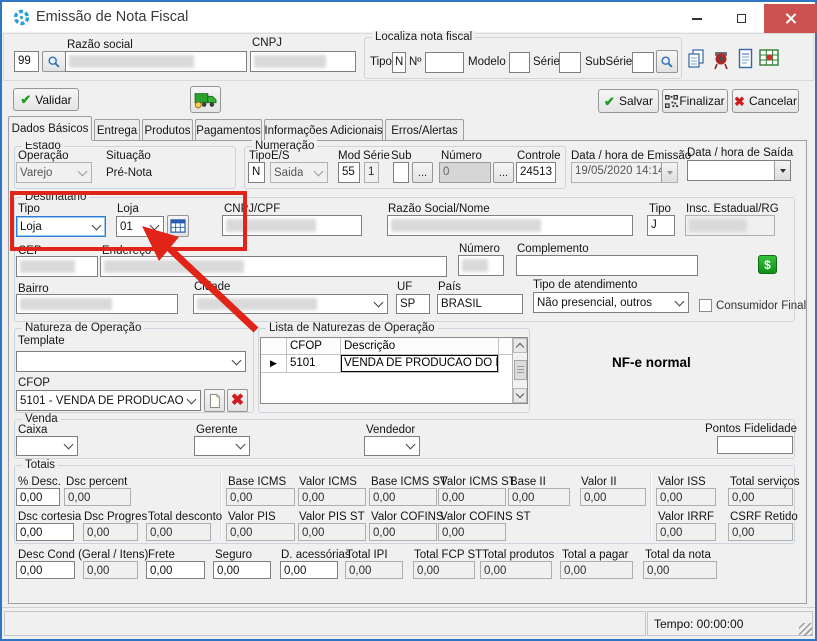 This screenshot has height=641, width=817. What do you see at coordinates (519, 62) in the screenshot?
I see `localiza-modelo-field` at bounding box center [519, 62].